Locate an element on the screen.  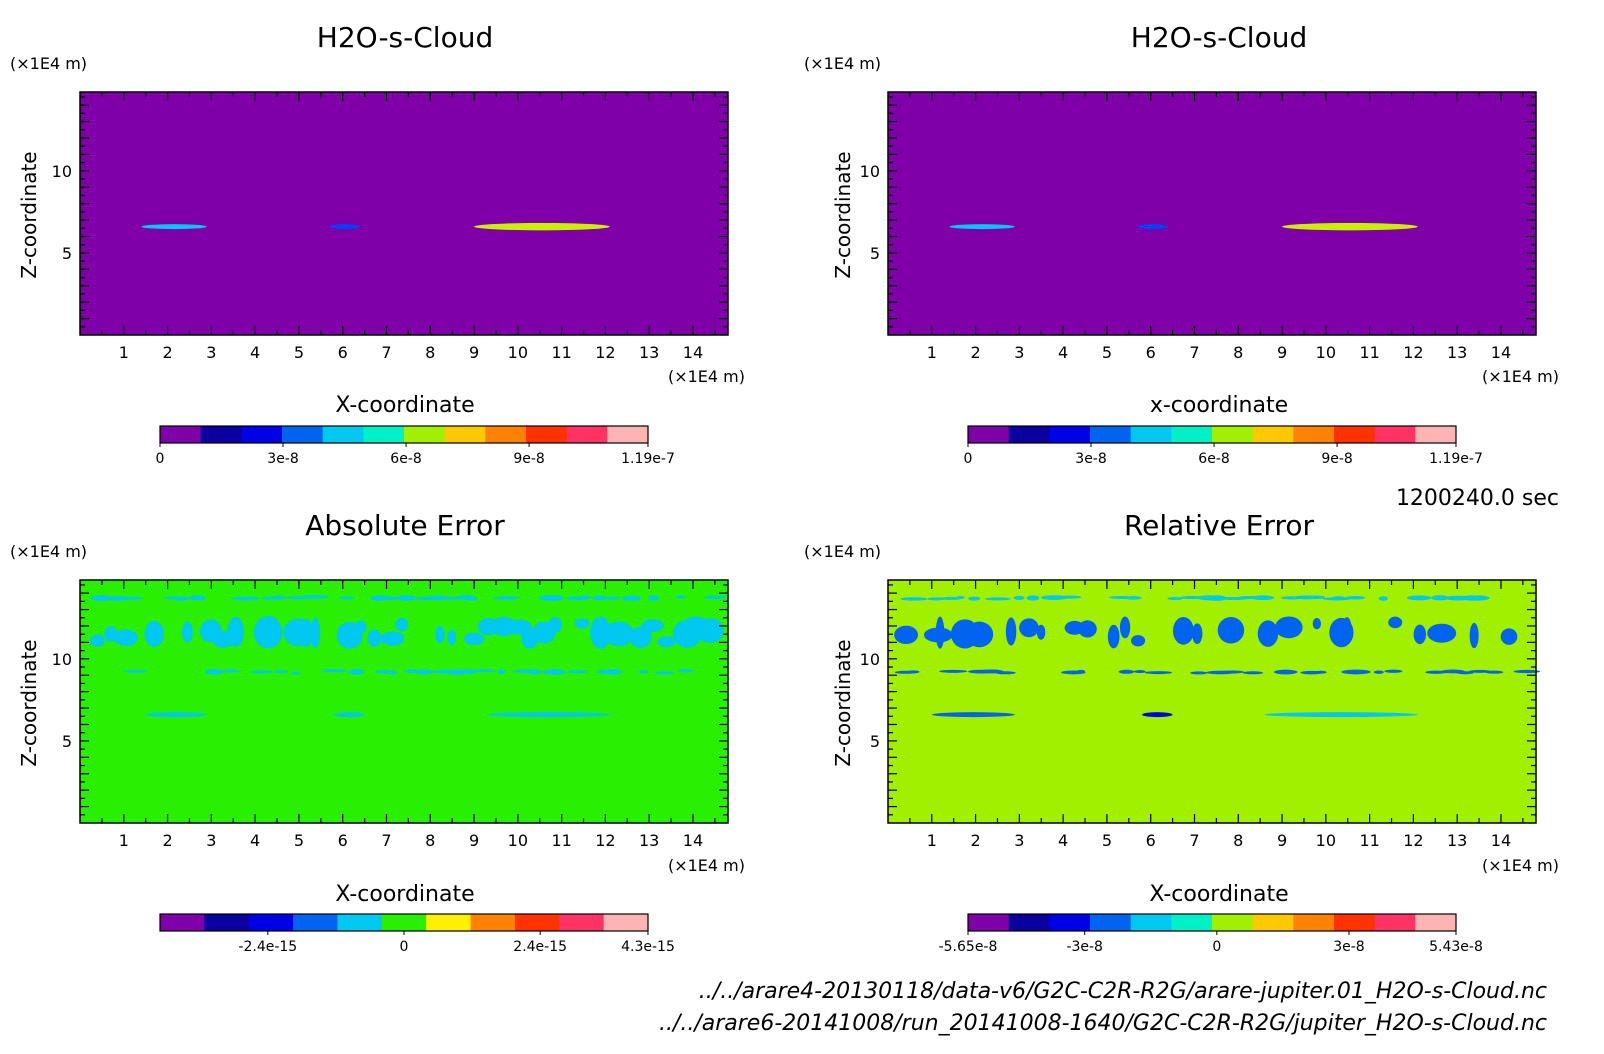
colorbar-tick-label: 9e-8 is located at coordinates (1336, 459).